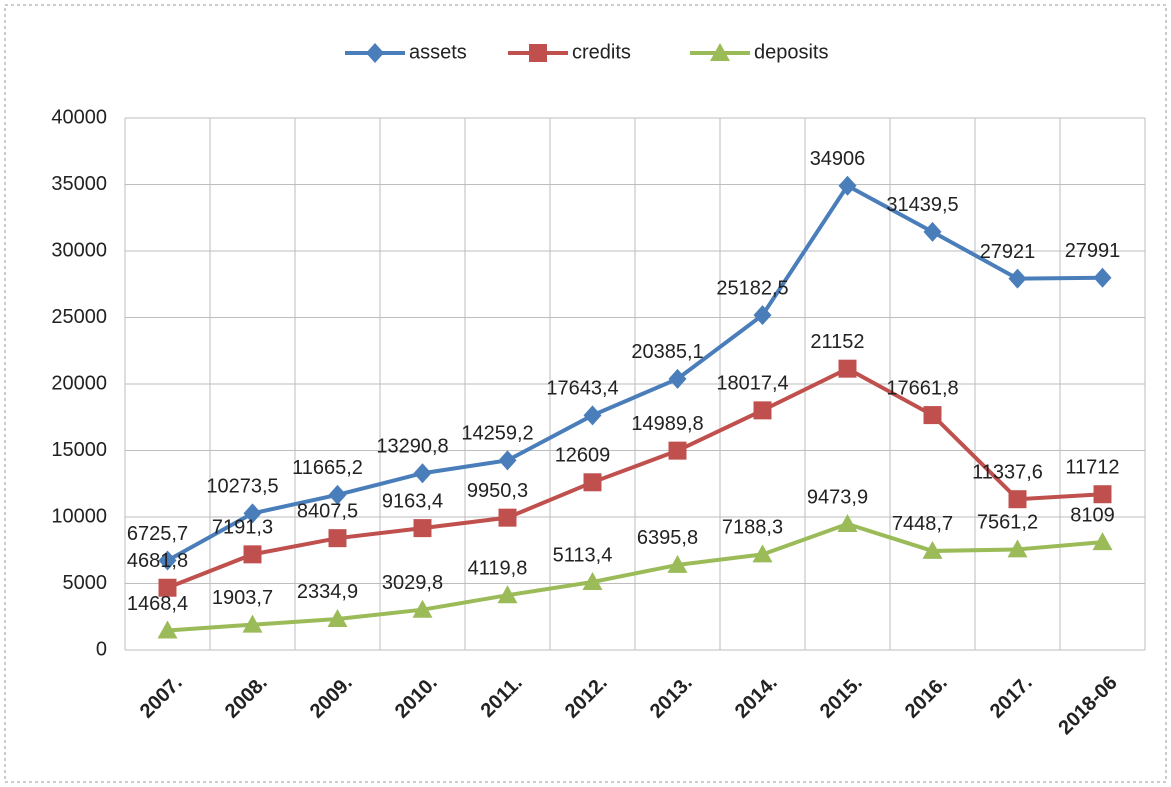  I want to click on x-tick-label: 2018-06, so click(1087, 705).